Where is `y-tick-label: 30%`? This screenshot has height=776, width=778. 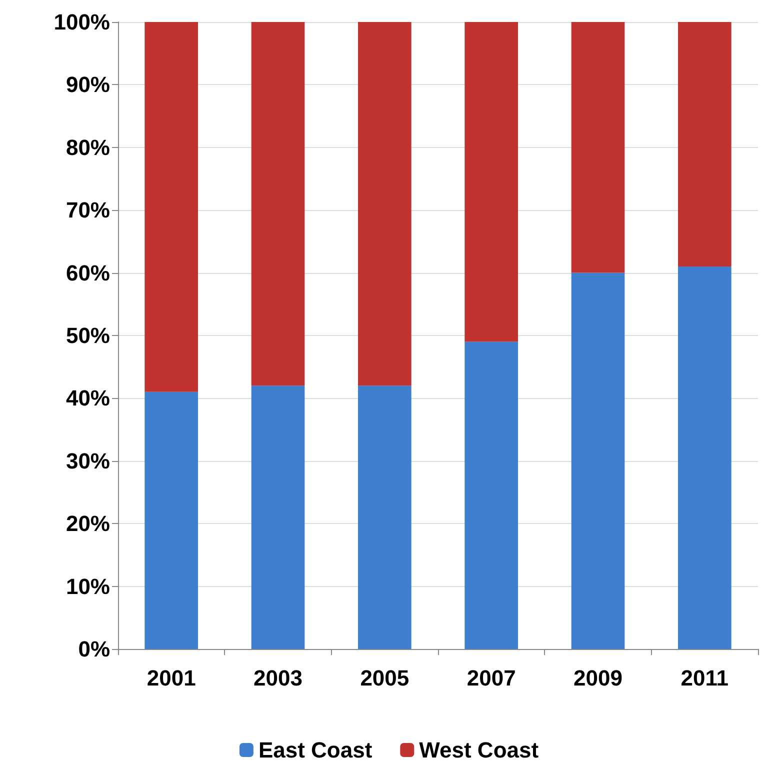
y-tick-label: 30% is located at coordinates (88, 461).